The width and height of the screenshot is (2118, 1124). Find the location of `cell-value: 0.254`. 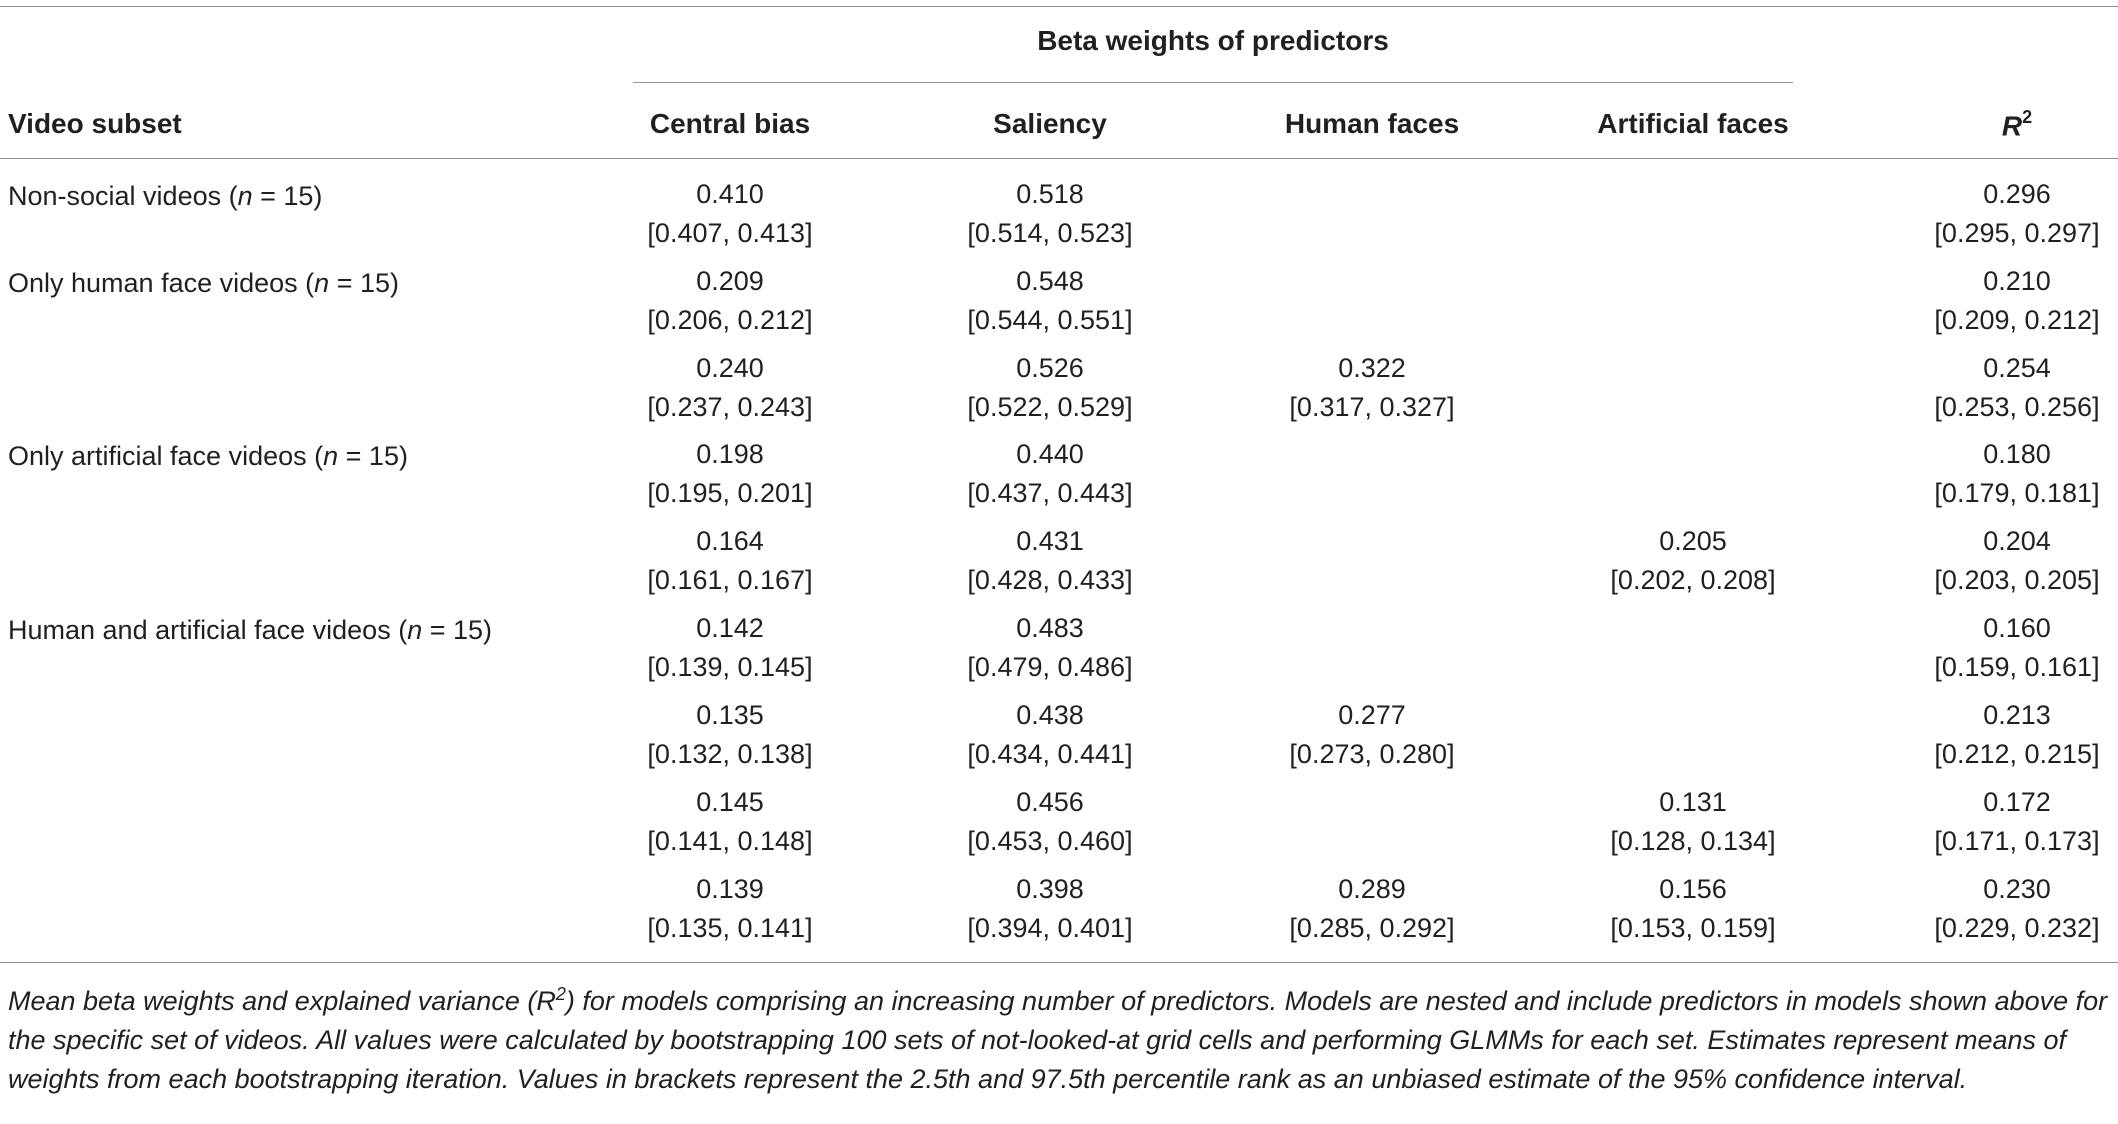

cell-value: 0.254 is located at coordinates (2017, 368).